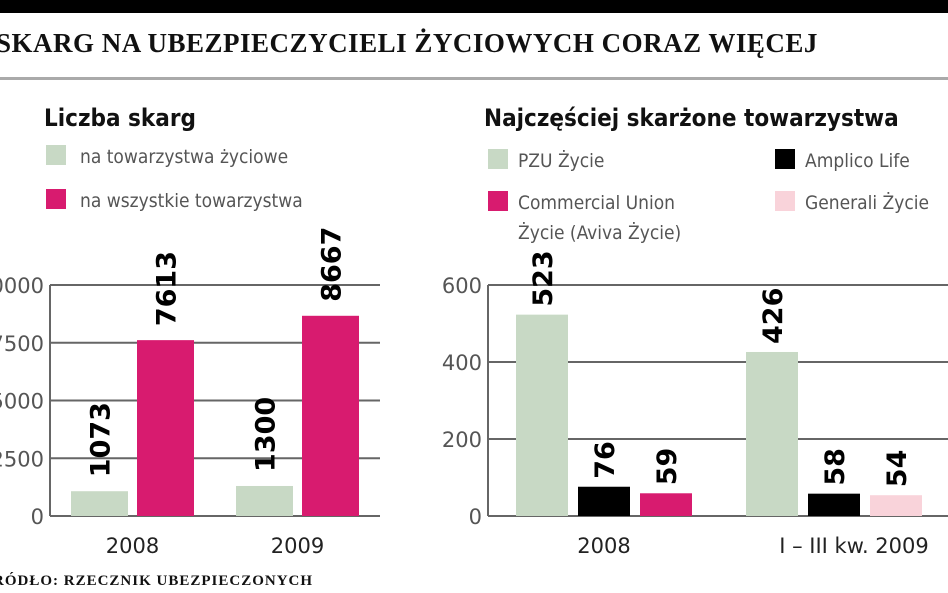 The height and width of the screenshot is (593, 948). What do you see at coordinates (120, 118) in the screenshot?
I see `left-chart-title: Liczba skarg` at bounding box center [120, 118].